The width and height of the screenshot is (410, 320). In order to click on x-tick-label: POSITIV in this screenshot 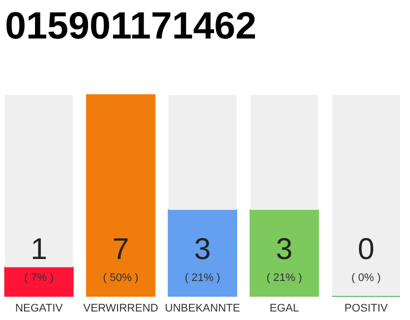, I will do `click(366, 308)`.